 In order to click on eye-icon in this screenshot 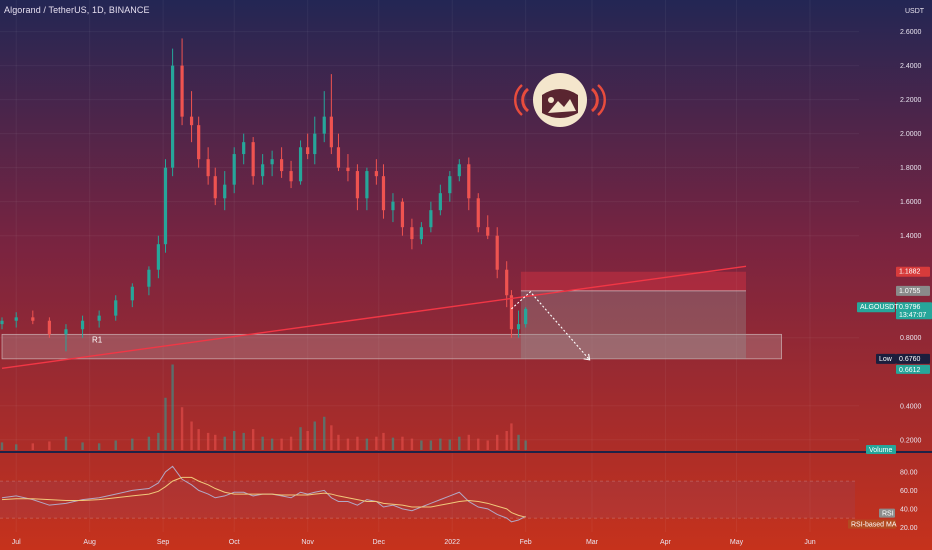, I will do `click(551, 100)`.